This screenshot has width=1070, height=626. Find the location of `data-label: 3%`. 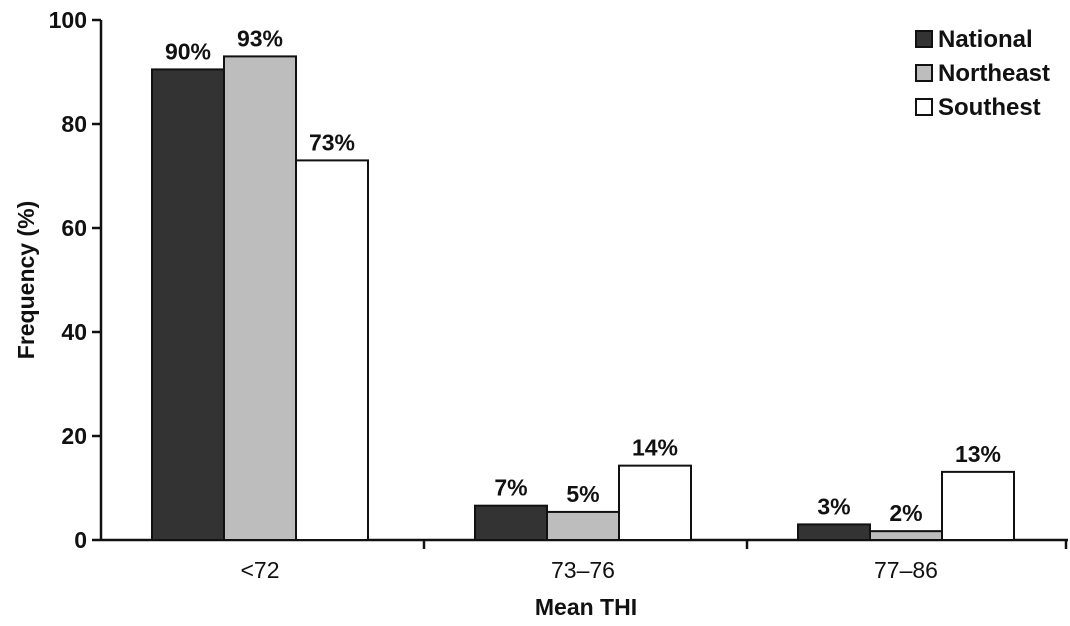

data-label: 3% is located at coordinates (833, 506).